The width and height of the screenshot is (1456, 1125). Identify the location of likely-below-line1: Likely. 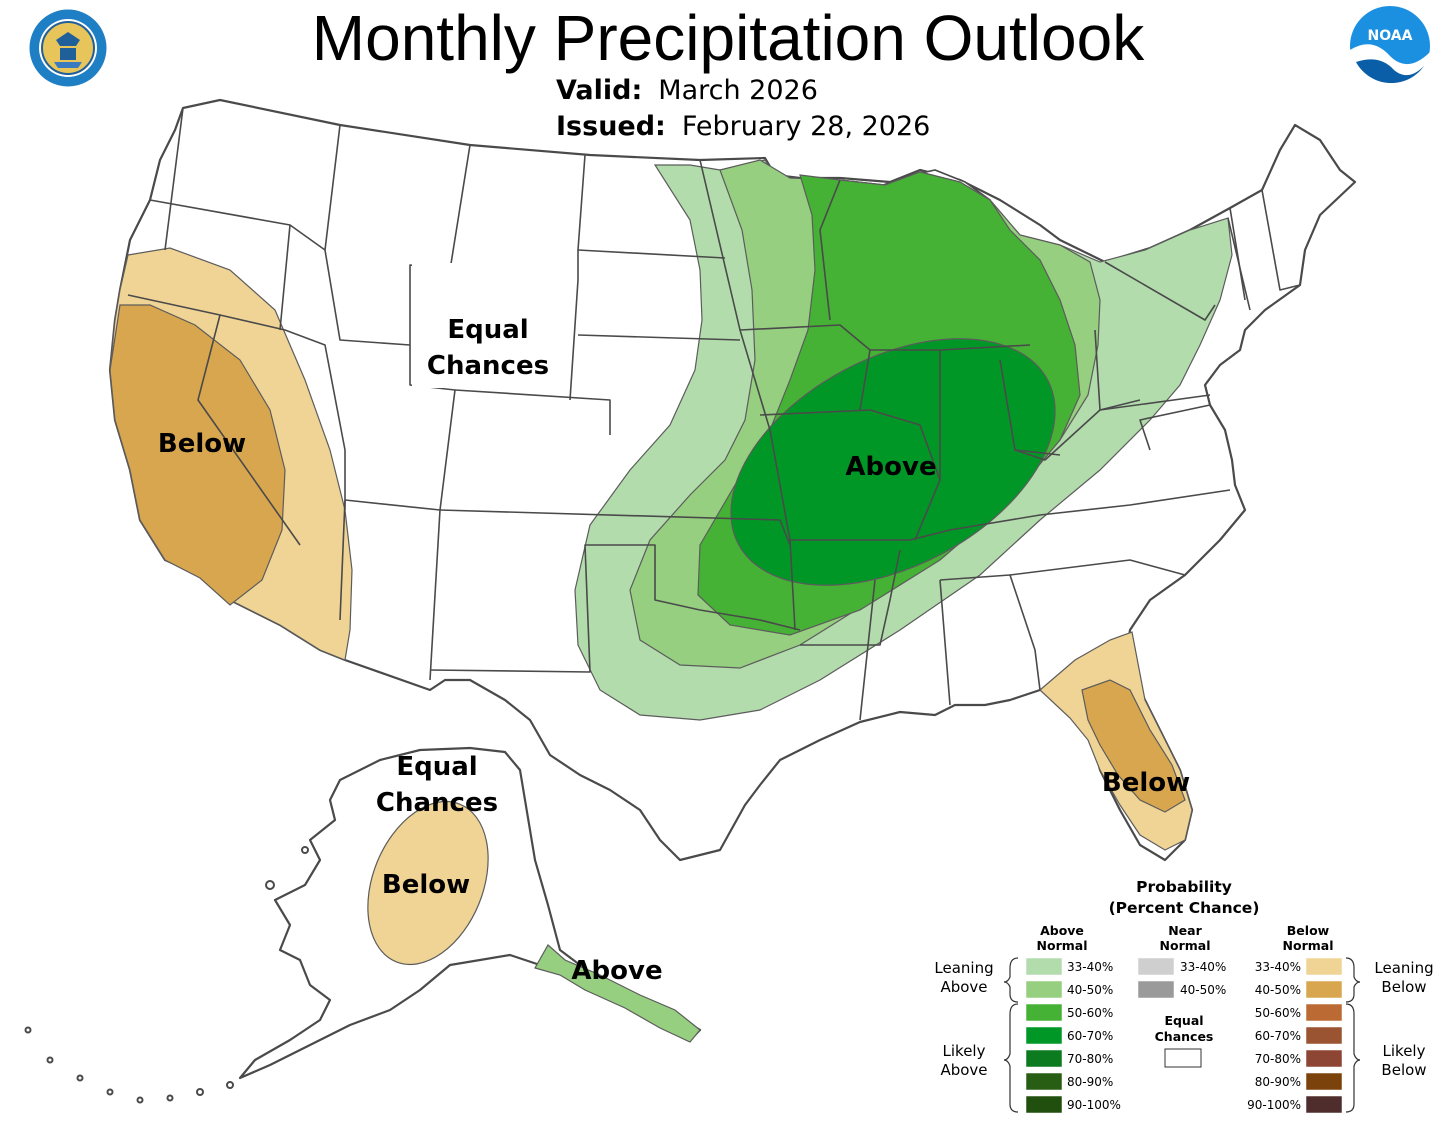
(1404, 1051).